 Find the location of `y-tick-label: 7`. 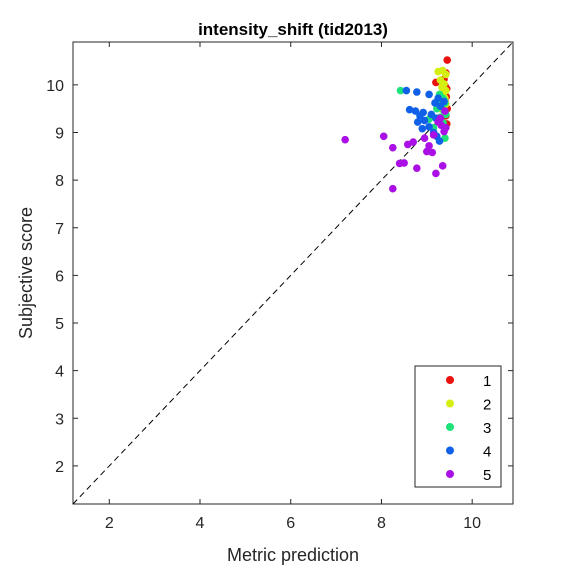

y-tick-label: 7 is located at coordinates (59, 229).